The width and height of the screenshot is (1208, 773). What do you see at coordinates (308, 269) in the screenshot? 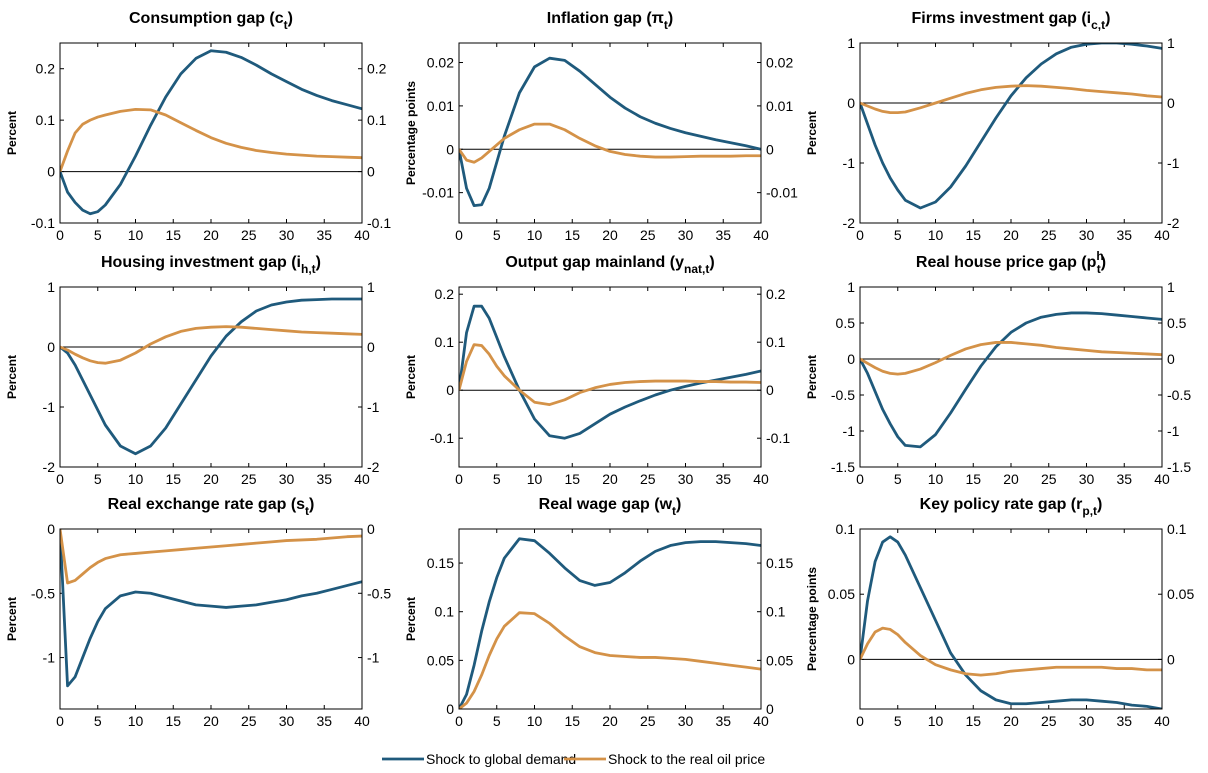
I see `title-subscript: h,t` at bounding box center [308, 269].